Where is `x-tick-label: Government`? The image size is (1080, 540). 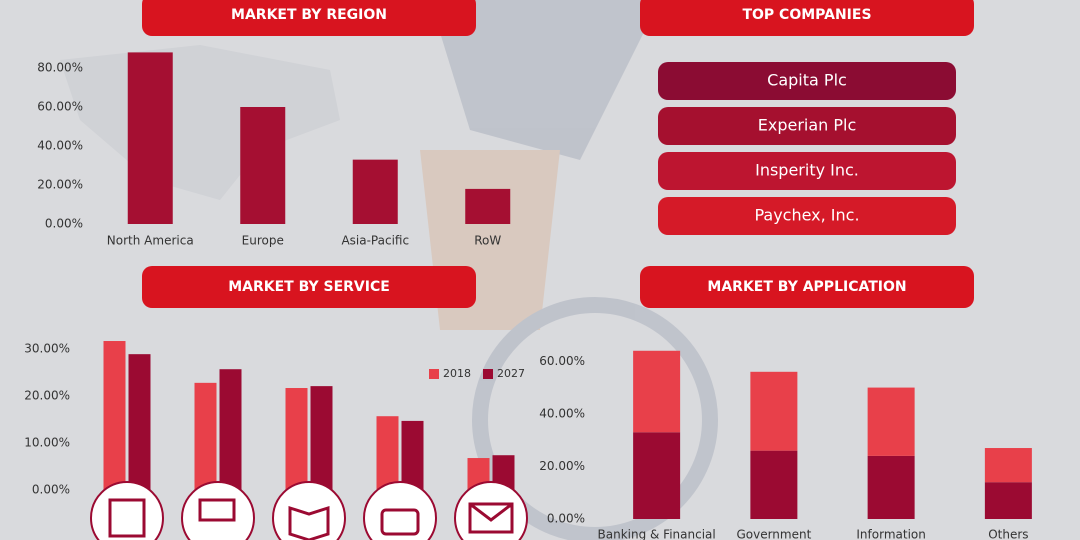 x-tick-label: Government is located at coordinates (773, 534).